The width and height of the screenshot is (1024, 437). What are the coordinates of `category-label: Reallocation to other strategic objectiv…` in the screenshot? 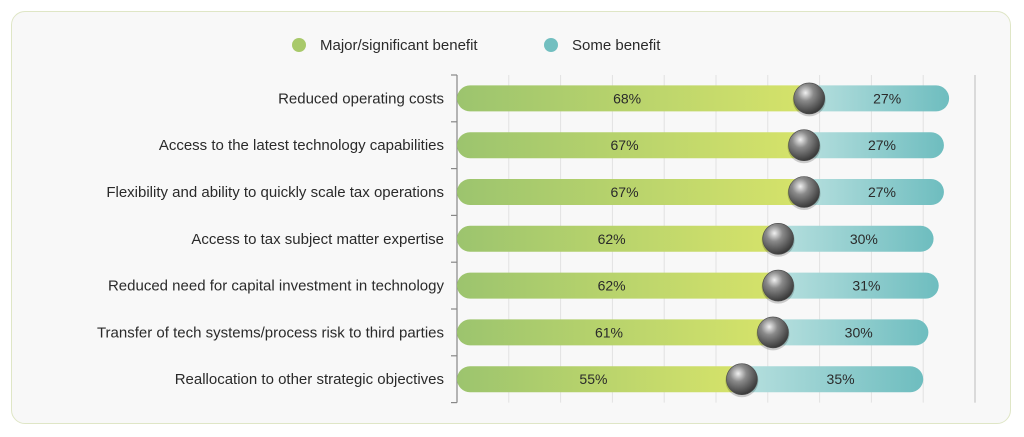 It's located at (309, 379).